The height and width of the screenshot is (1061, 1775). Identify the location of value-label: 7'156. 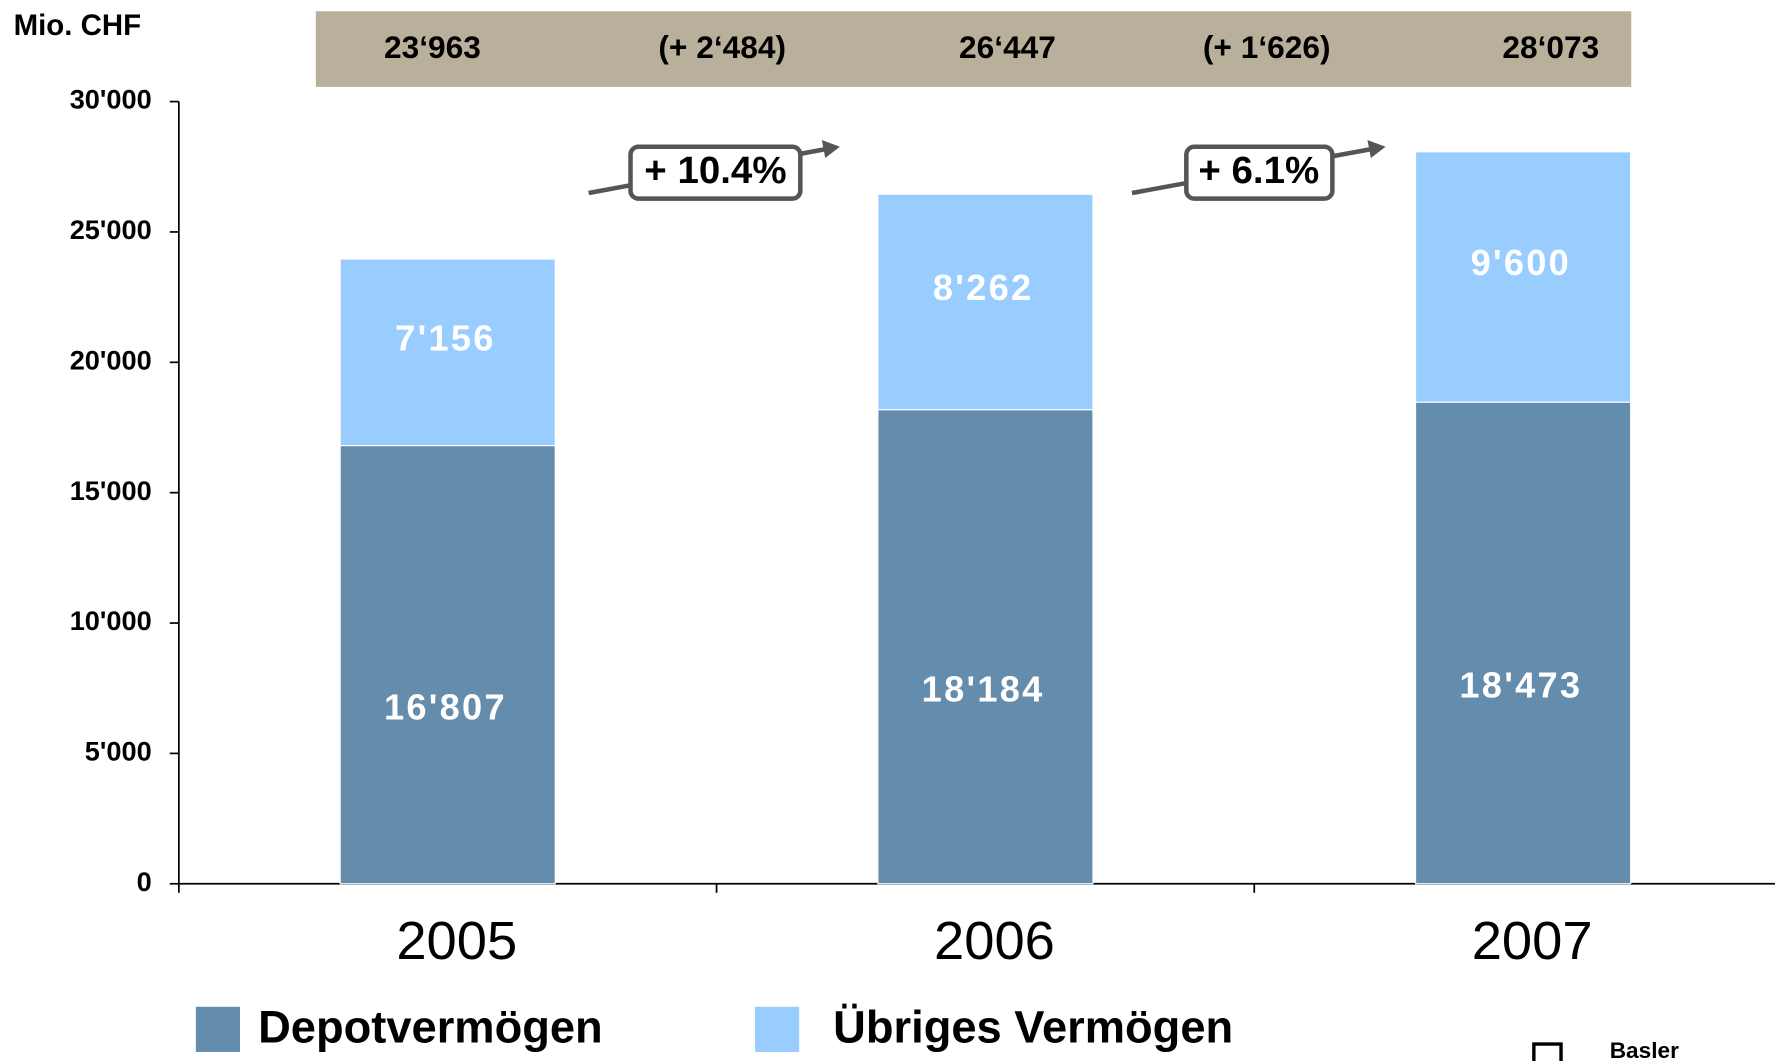
(445, 338).